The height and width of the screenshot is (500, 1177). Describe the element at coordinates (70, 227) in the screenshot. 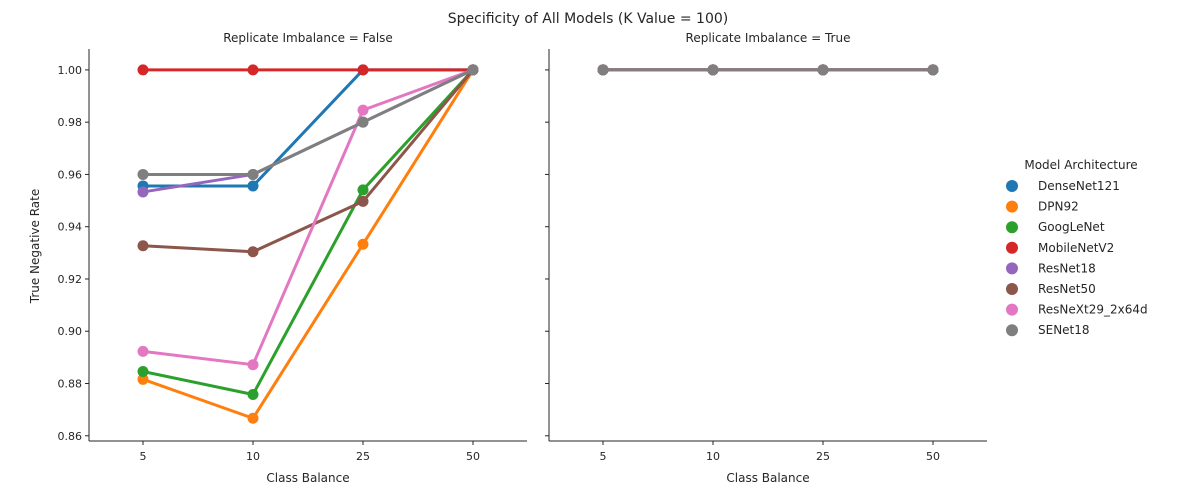

I see `y-tick-label: 0.94` at that location.